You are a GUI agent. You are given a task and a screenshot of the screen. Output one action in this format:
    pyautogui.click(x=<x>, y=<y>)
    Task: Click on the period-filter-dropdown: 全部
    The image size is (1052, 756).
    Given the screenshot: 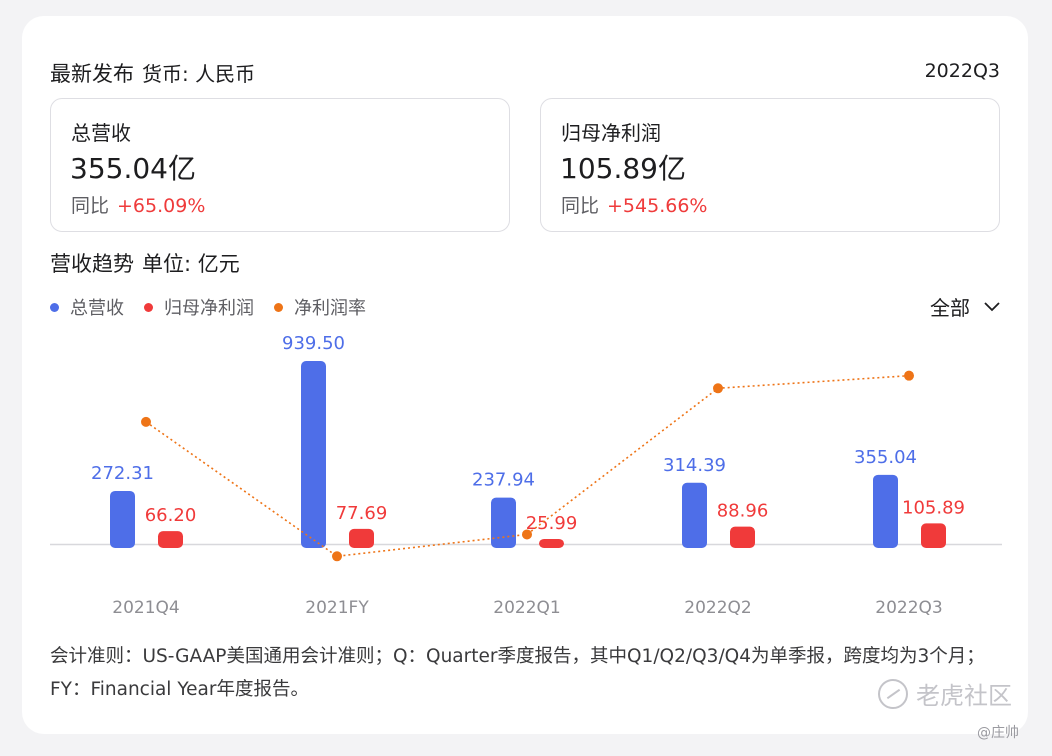 What is the action you would take?
    pyautogui.click(x=965, y=306)
    